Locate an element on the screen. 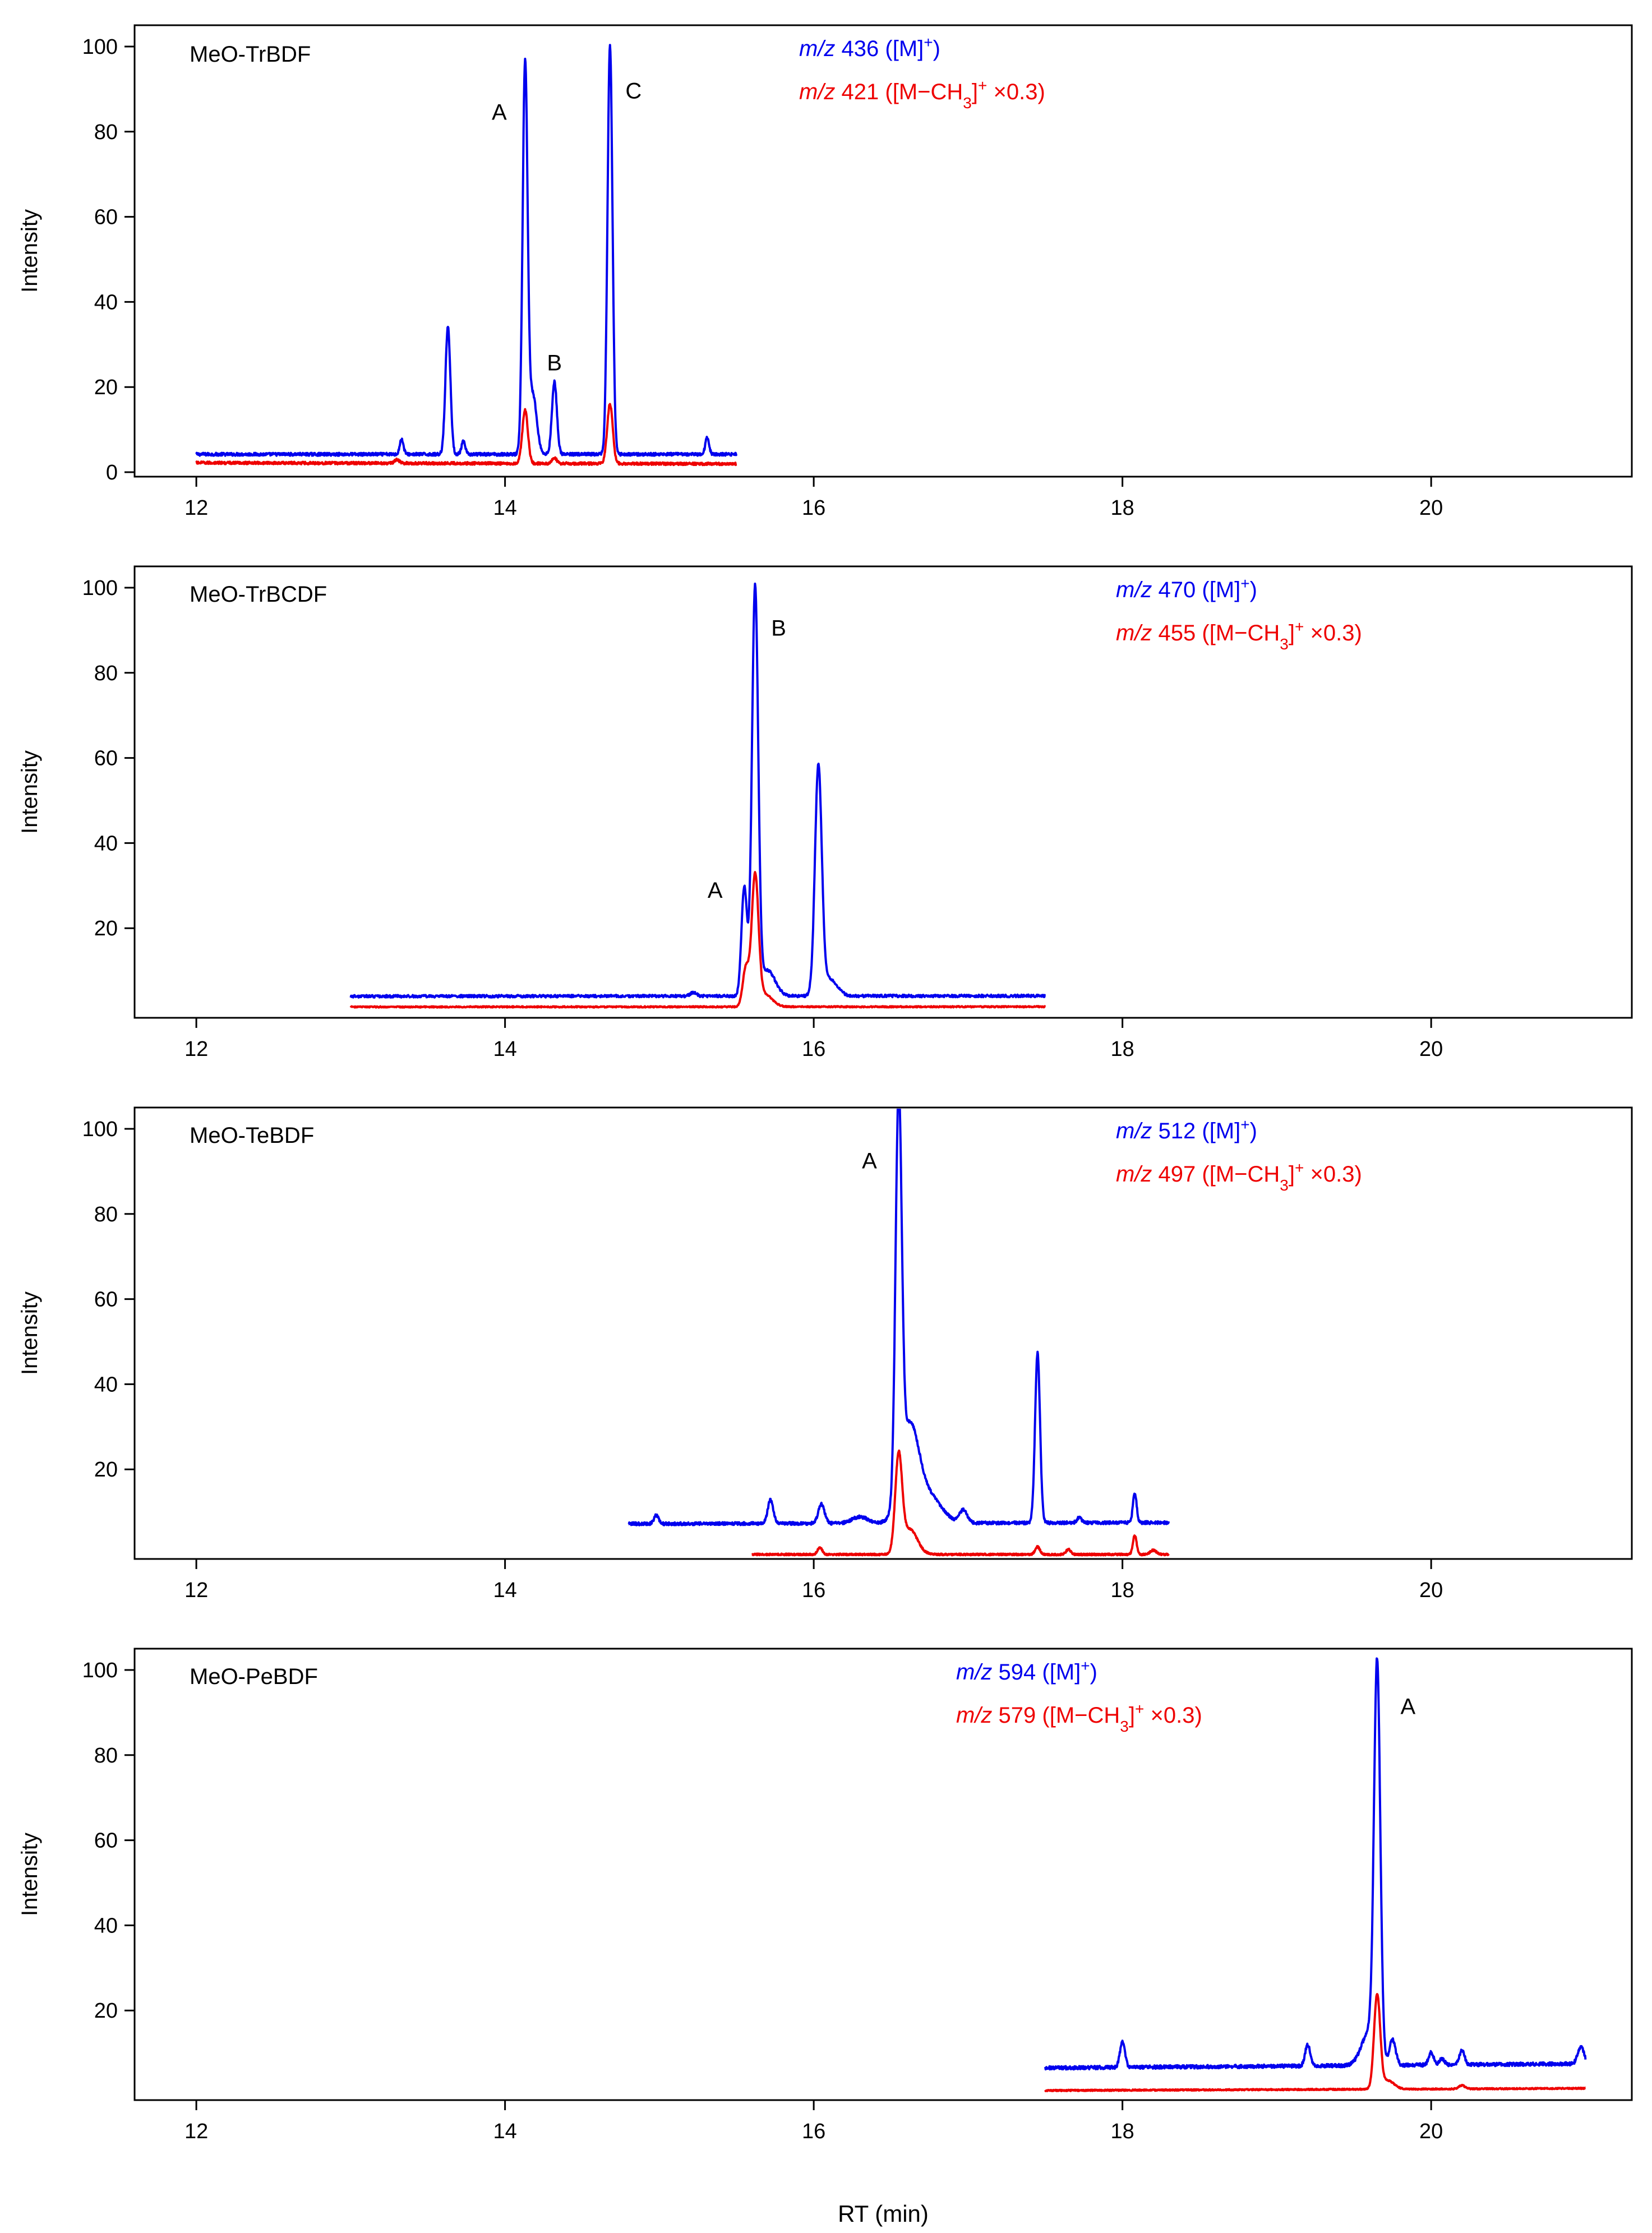 The width and height of the screenshot is (1652, 2233). legend-entry: m/z 470 ([M]+) is located at coordinates (1186, 589).